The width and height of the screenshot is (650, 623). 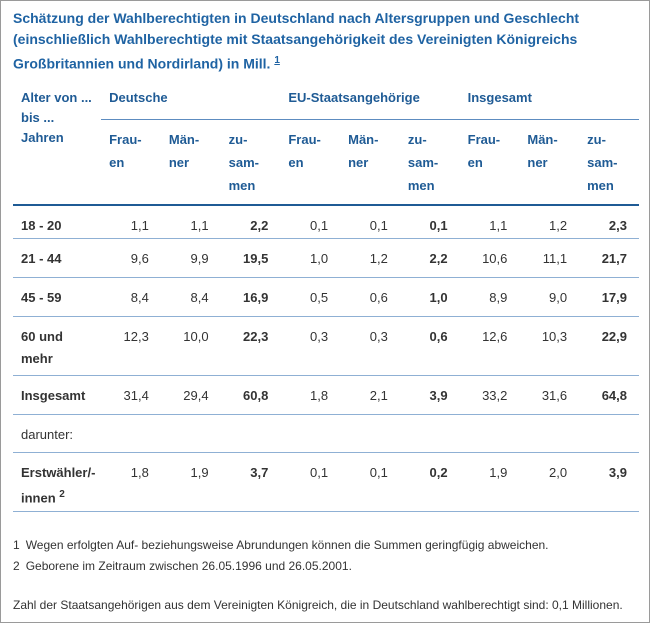 What do you see at coordinates (549, 482) in the screenshot?
I see `cell-value: 2,0` at bounding box center [549, 482].